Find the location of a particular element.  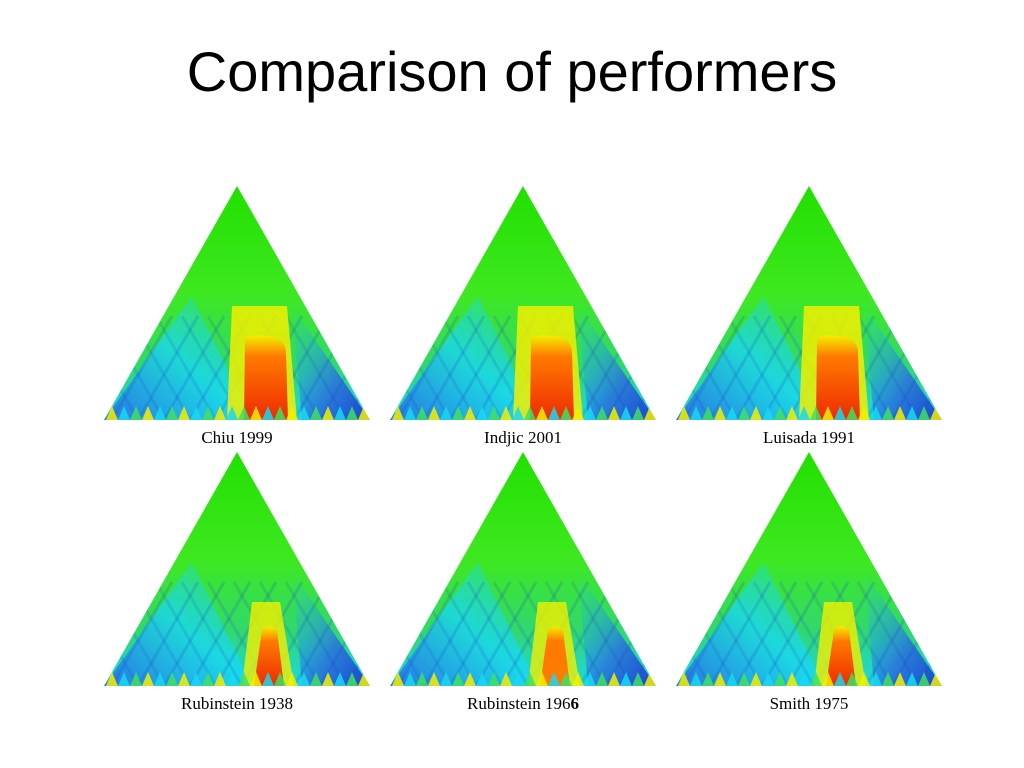

performer-caption: Rubinstein 1938 is located at coordinates (237, 704).